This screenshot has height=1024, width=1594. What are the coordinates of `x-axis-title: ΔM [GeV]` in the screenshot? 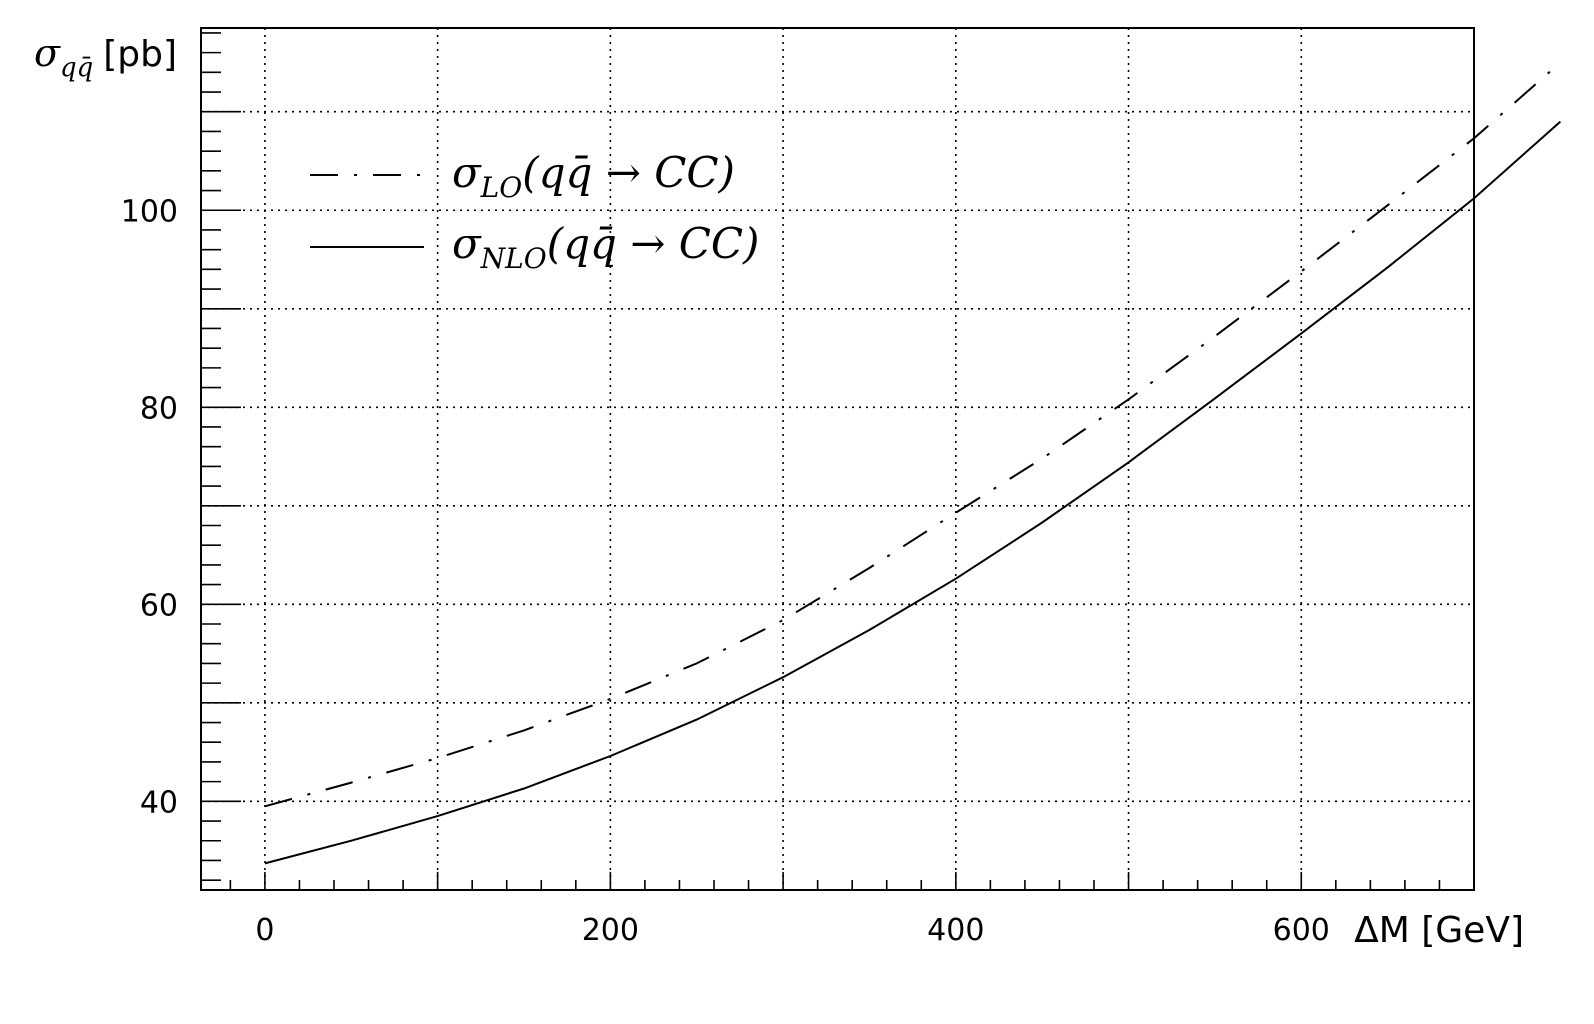 It's located at (1439, 930).